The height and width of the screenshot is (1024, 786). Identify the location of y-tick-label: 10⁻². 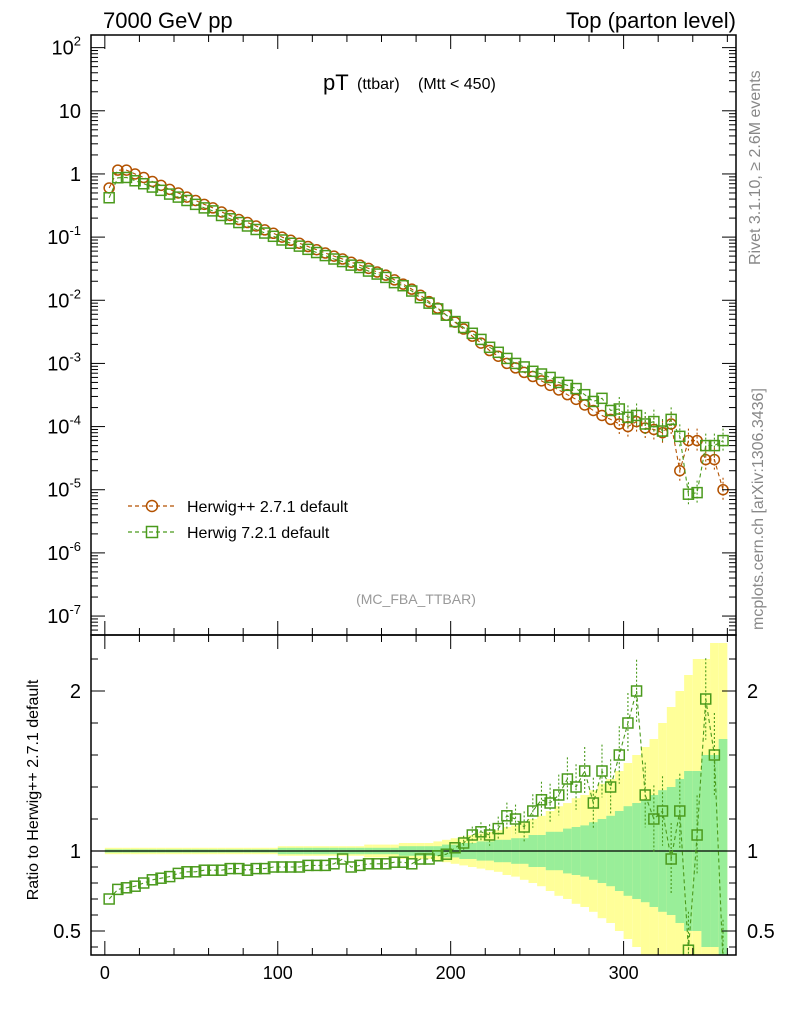
(64, 299).